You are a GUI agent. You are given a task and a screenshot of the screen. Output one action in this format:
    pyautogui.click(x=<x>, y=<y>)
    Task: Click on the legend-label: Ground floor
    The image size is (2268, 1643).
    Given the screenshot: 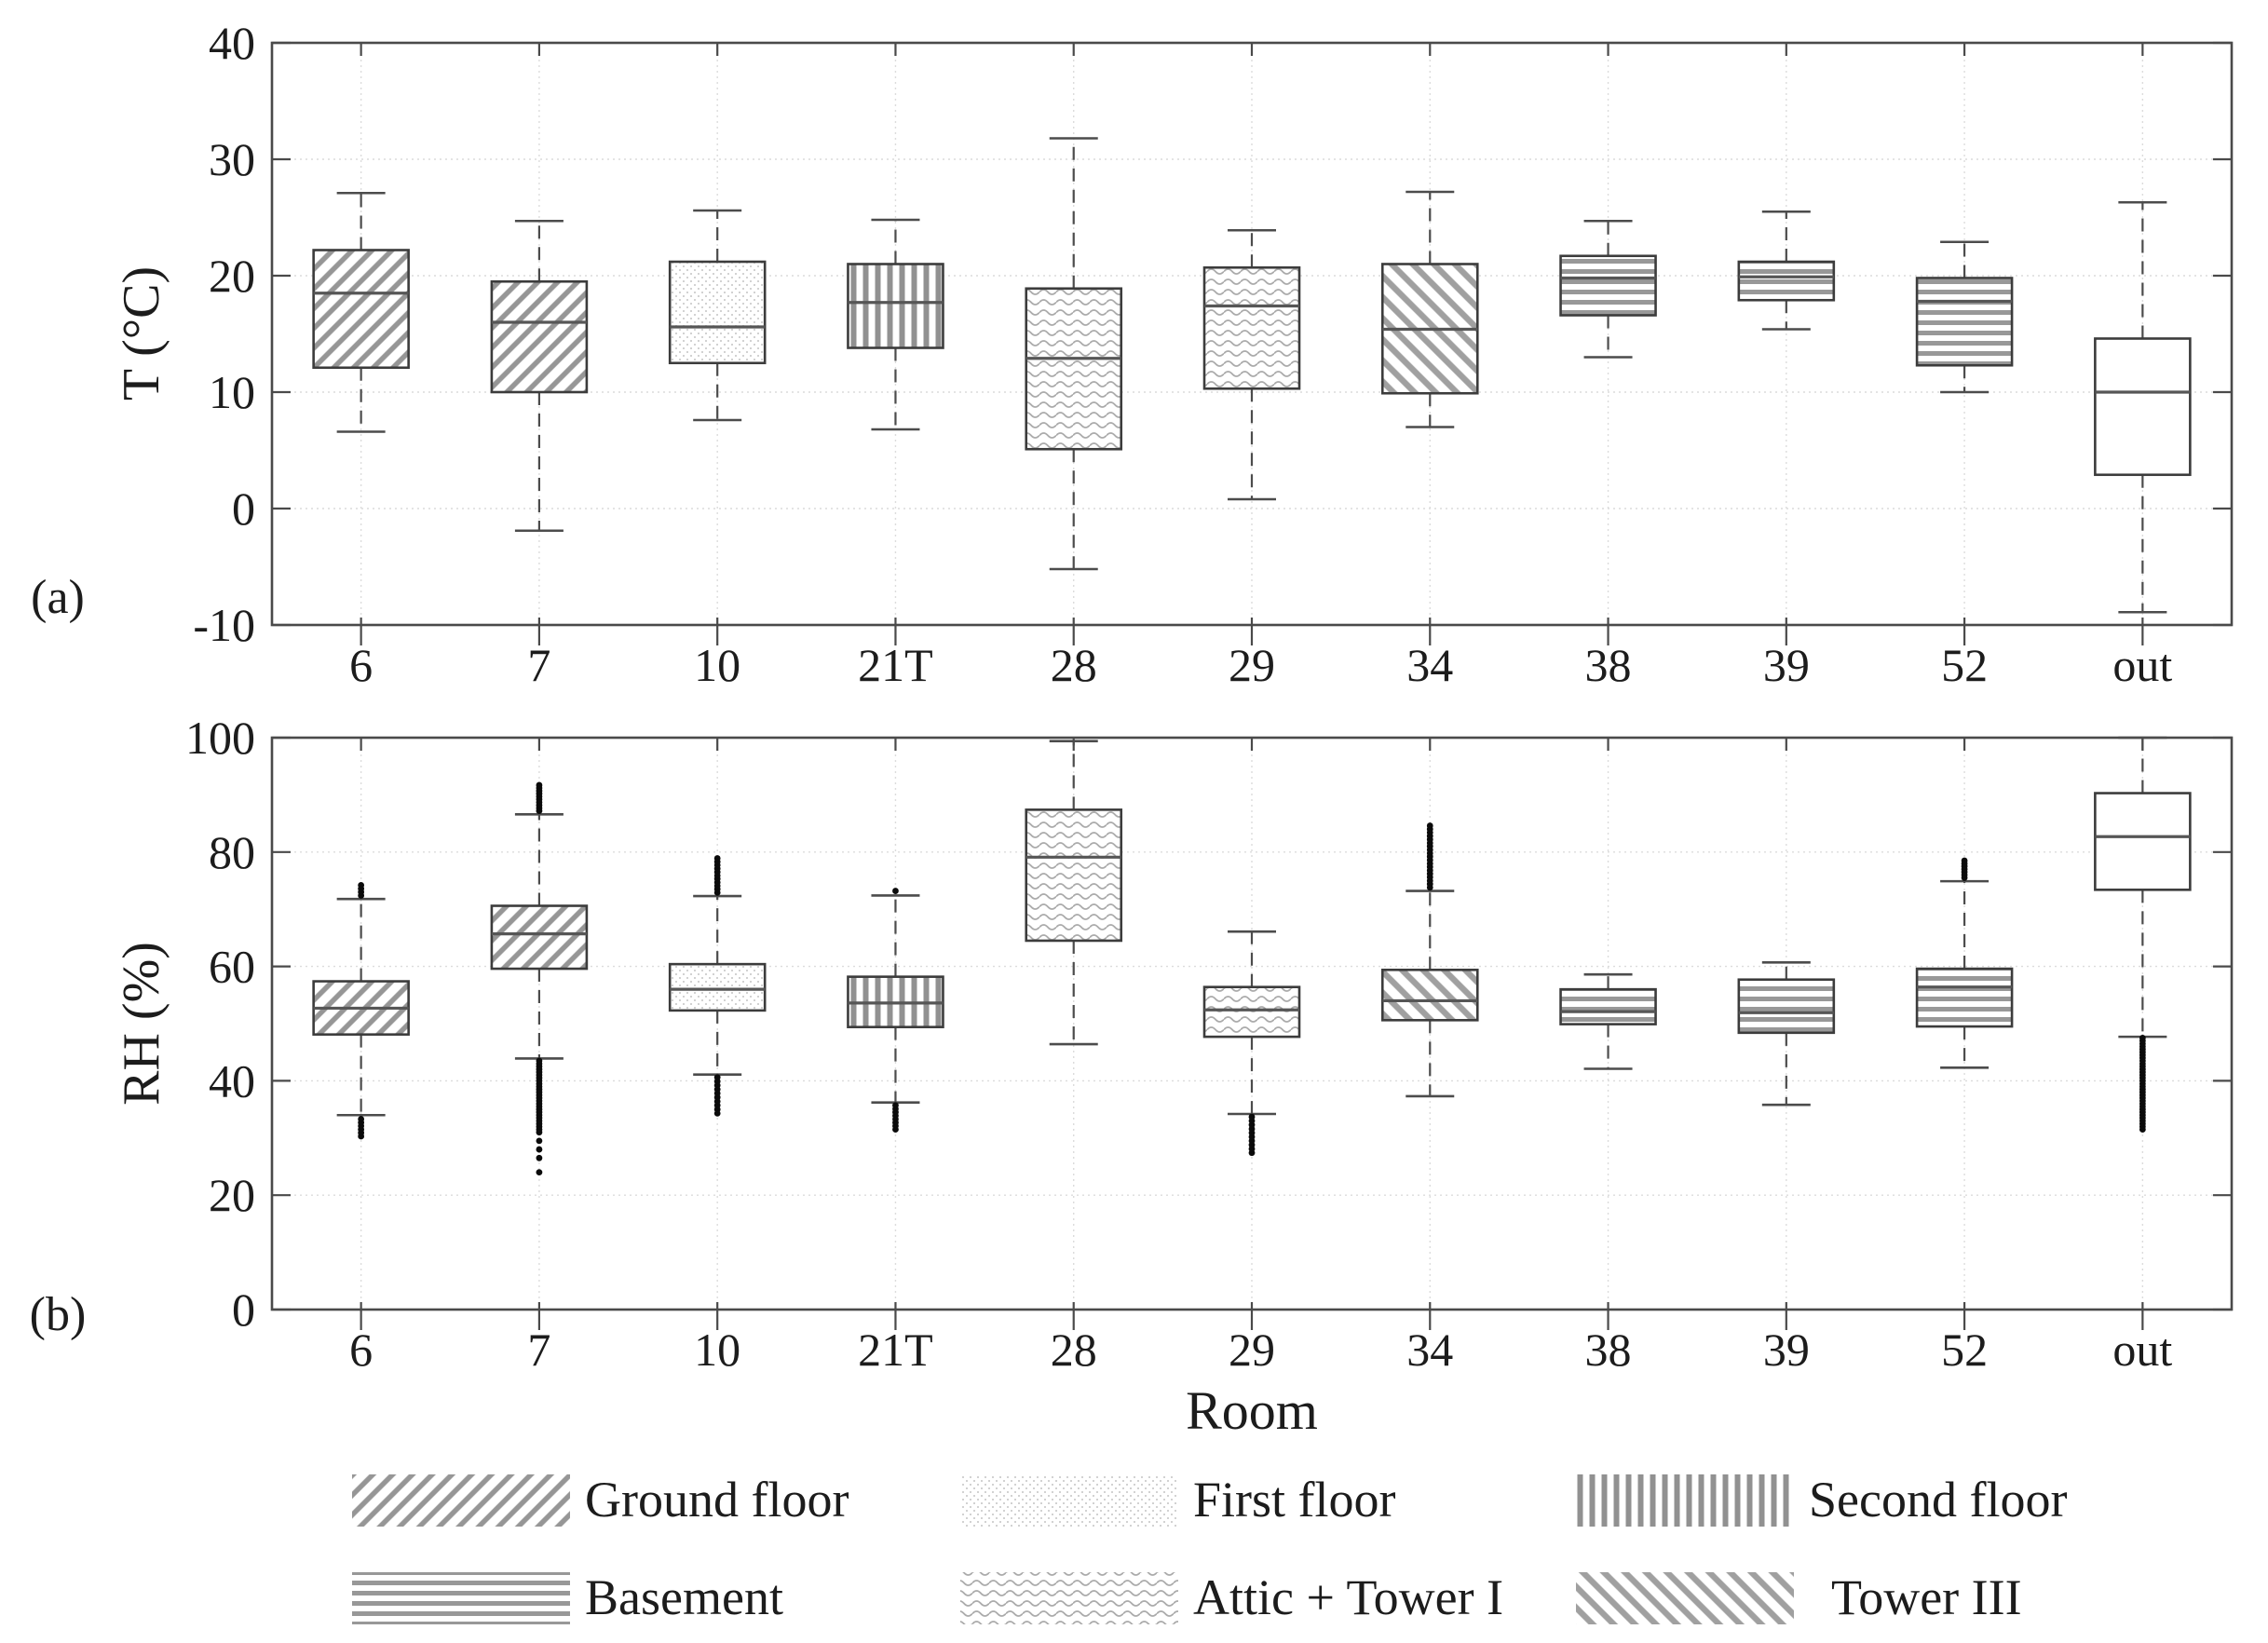 What is the action you would take?
    pyautogui.click(x=717, y=1500)
    